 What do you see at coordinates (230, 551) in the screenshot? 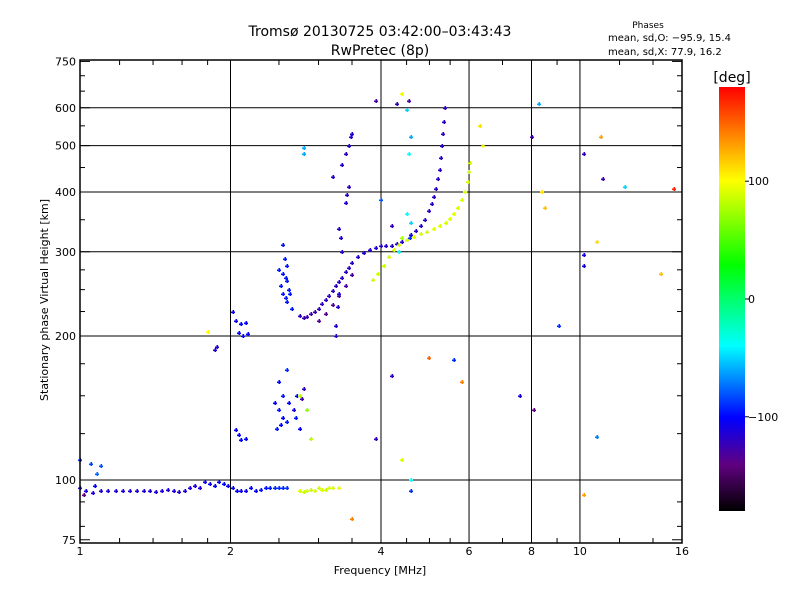
I see `x-tick-label: 2` at bounding box center [230, 551].